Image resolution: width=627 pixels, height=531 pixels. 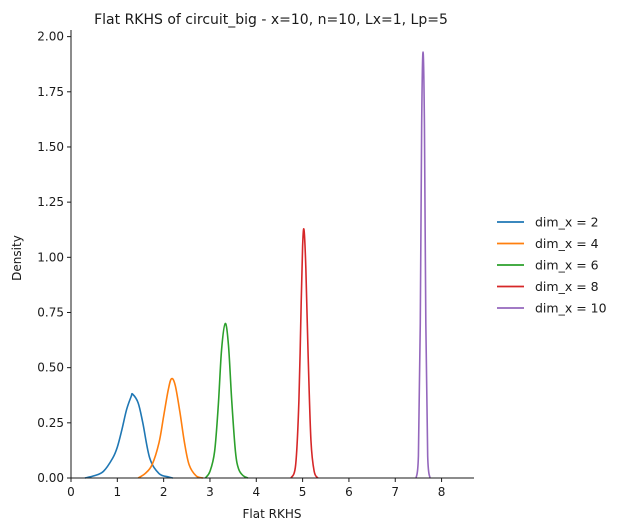 I want to click on x-axis-ticks: 0 1 2 3 4 5 6 7 8, so click(x=256, y=488).